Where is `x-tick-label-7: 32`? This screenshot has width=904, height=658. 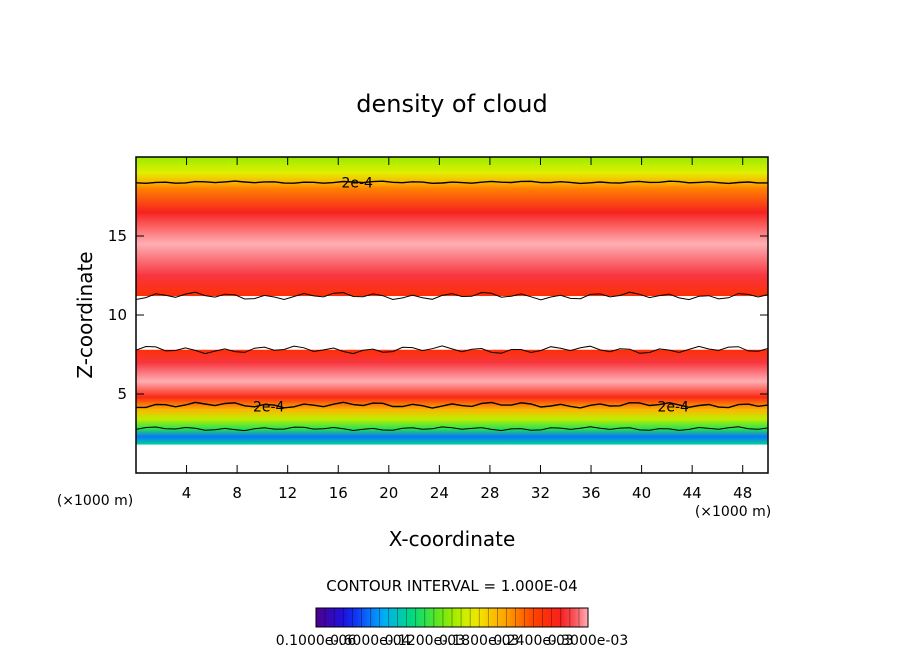
x-tick-label-7: 32 is located at coordinates (540, 493).